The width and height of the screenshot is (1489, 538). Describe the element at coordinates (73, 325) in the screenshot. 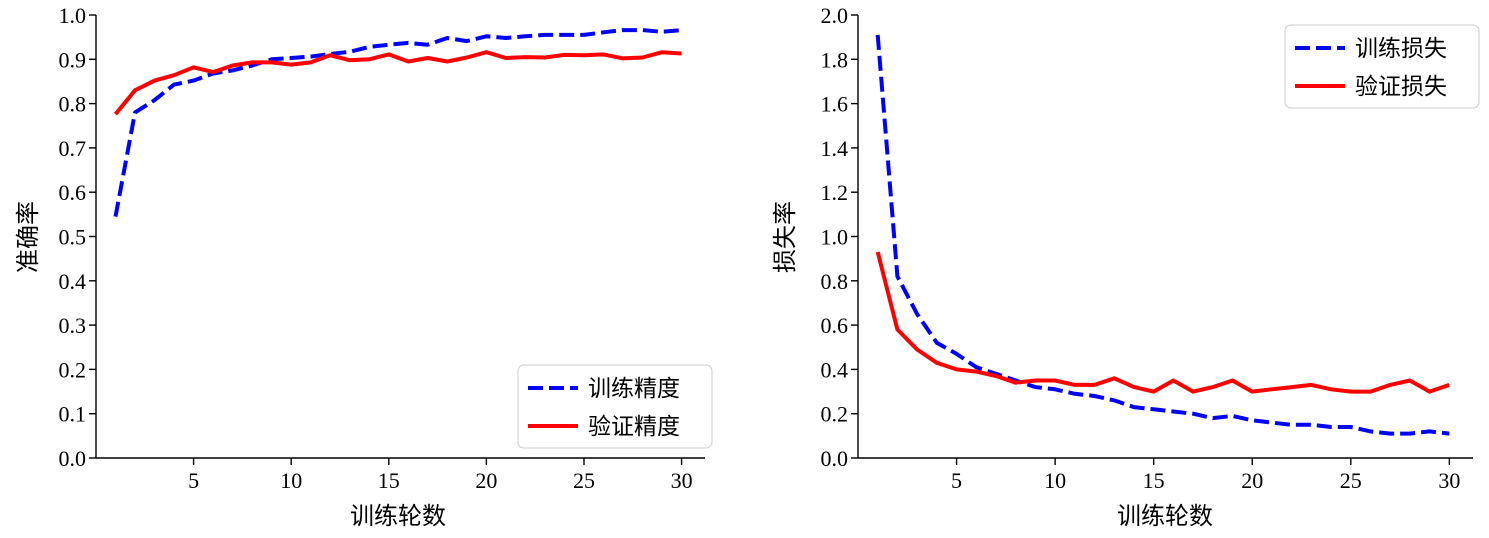

I see `accuracy-y-tick-label: 0.3` at that location.